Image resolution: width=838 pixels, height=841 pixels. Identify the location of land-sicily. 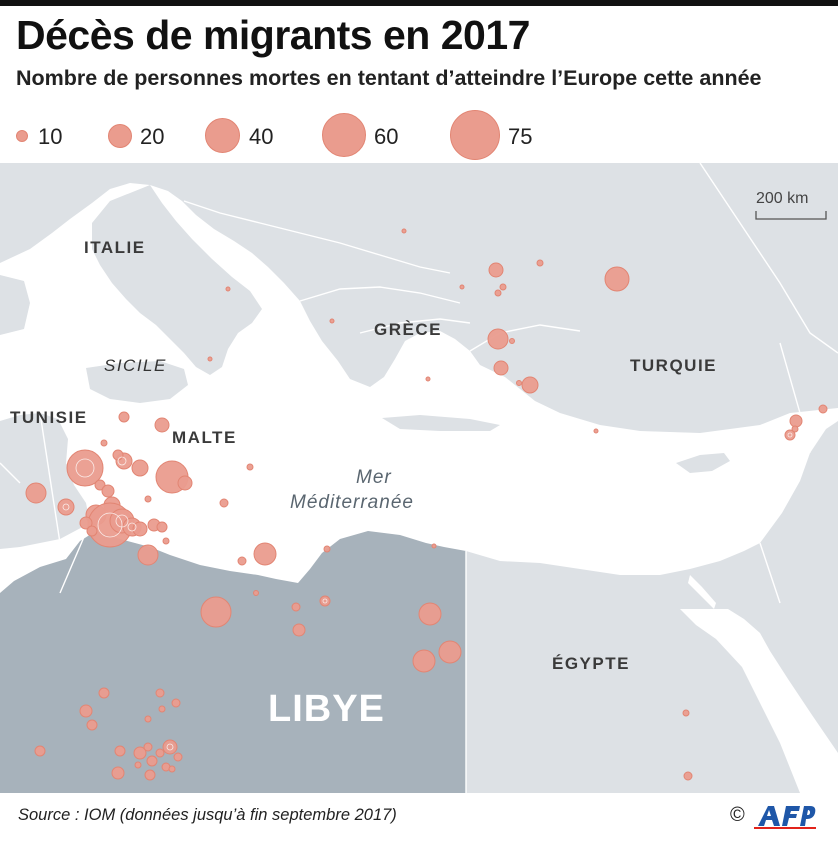
(137, 382).